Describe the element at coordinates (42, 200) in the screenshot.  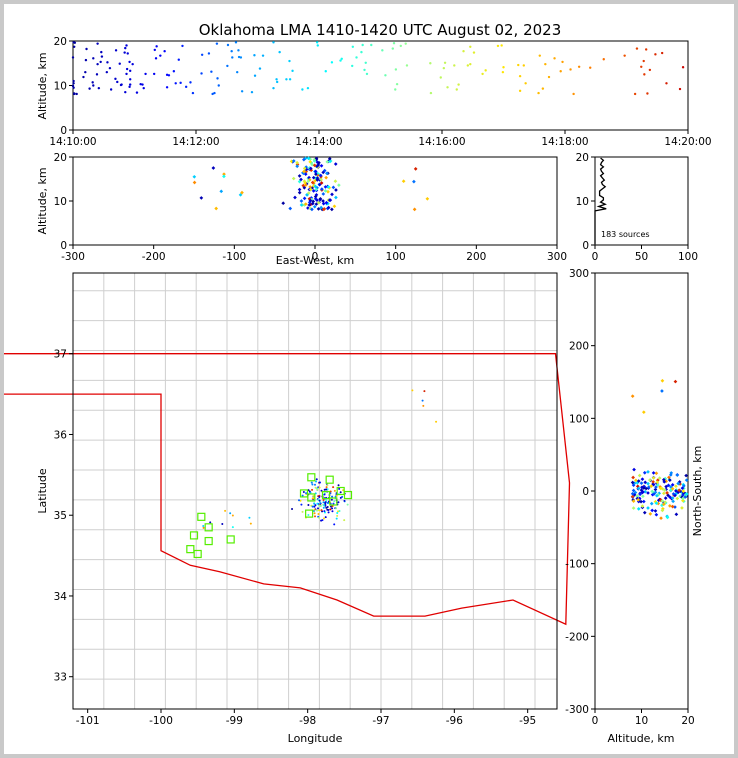
I see `ew-height-ylabel: Altitude, km` at that location.